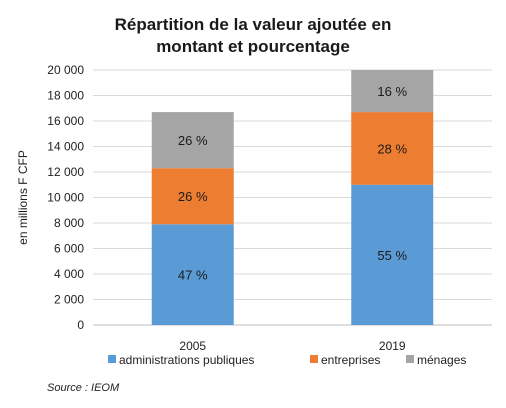 The height and width of the screenshot is (408, 506). I want to click on data-label: 55 %, so click(392, 255).